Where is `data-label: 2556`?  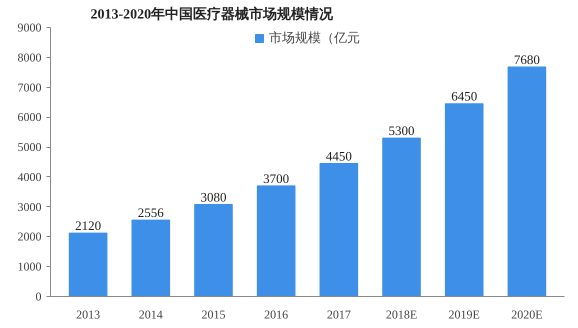
data-label: 2556 is located at coordinates (151, 212).